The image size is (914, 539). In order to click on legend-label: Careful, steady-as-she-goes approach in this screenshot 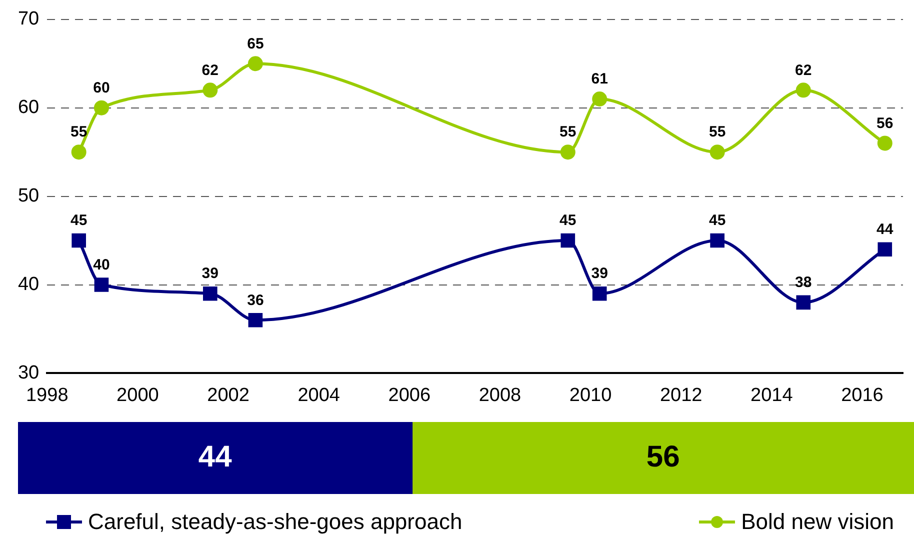, I will do `click(275, 522)`.